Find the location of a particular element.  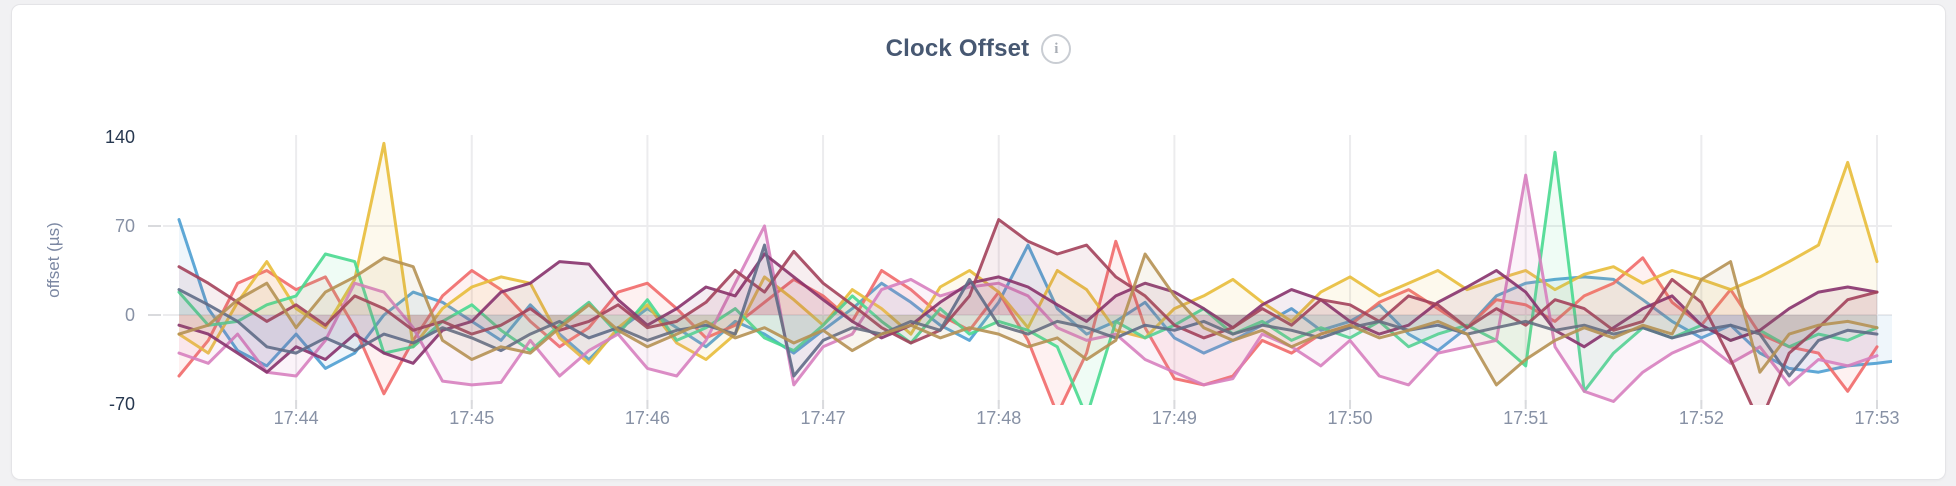

chart-title: Clock Offset is located at coordinates (957, 48).